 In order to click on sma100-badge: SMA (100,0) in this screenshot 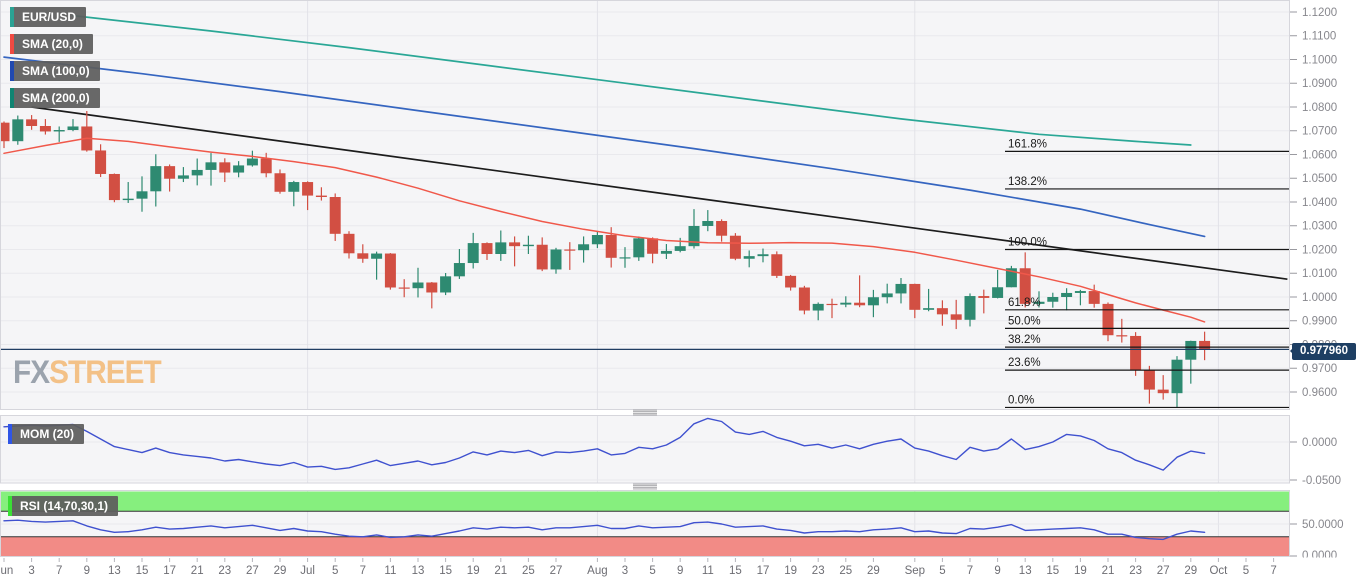, I will do `click(55, 71)`.